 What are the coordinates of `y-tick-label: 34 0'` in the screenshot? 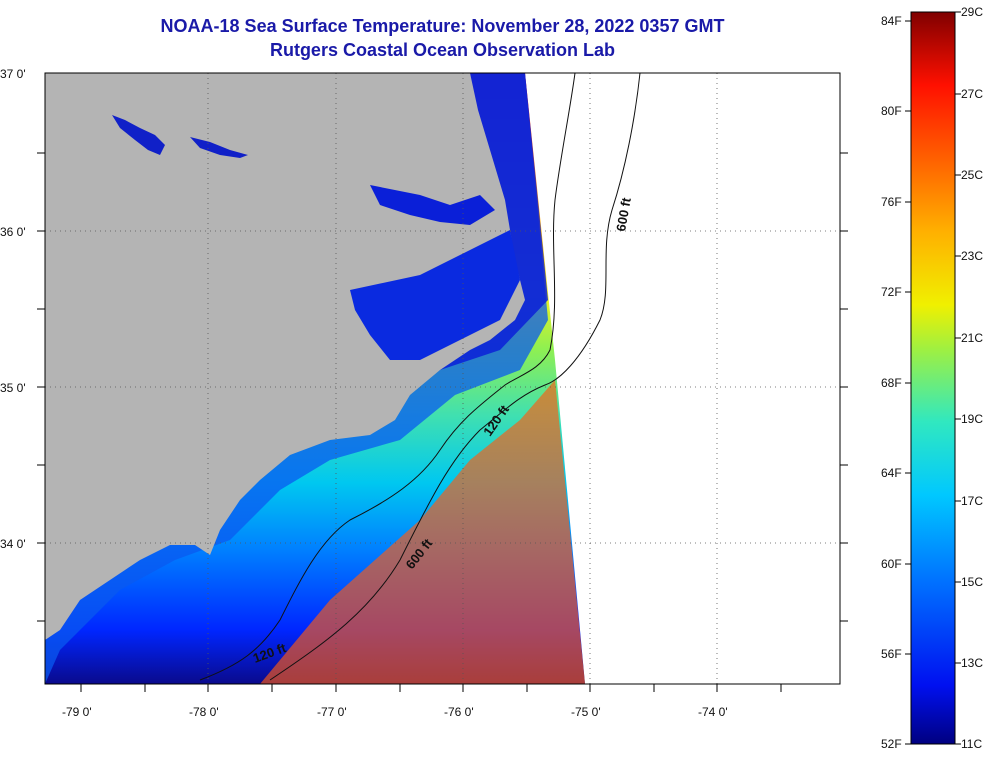 It's located at (13, 544).